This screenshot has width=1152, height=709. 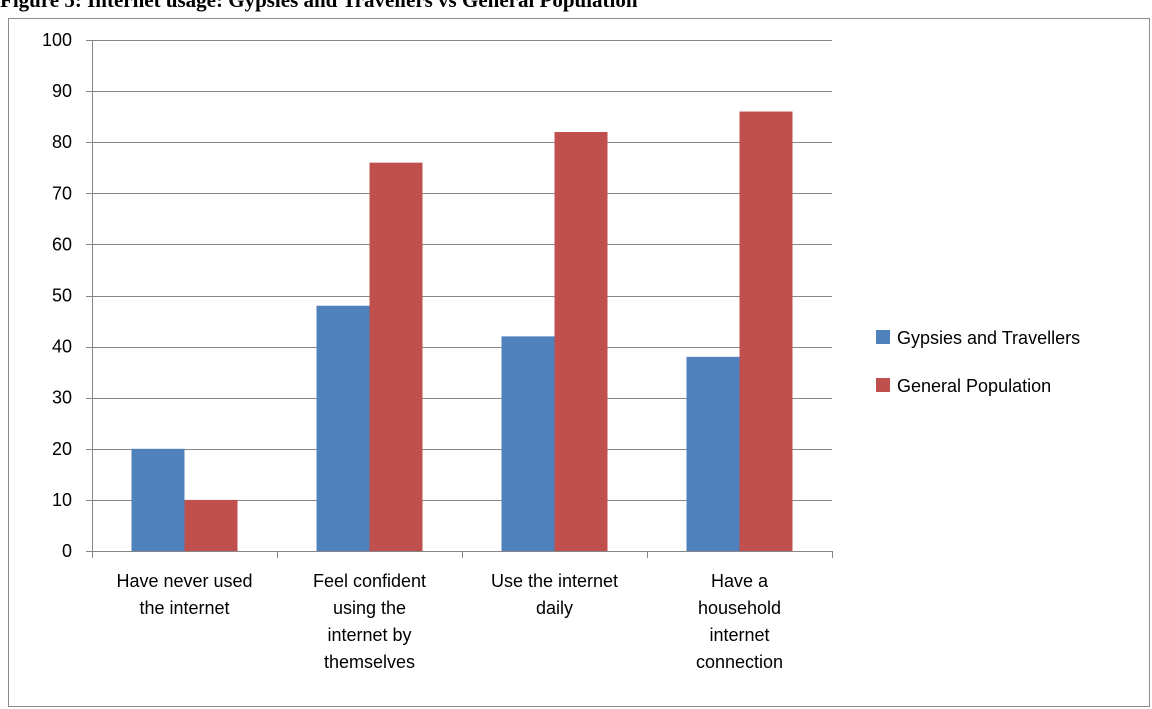 I want to click on x-category-label: household, so click(x=739, y=608).